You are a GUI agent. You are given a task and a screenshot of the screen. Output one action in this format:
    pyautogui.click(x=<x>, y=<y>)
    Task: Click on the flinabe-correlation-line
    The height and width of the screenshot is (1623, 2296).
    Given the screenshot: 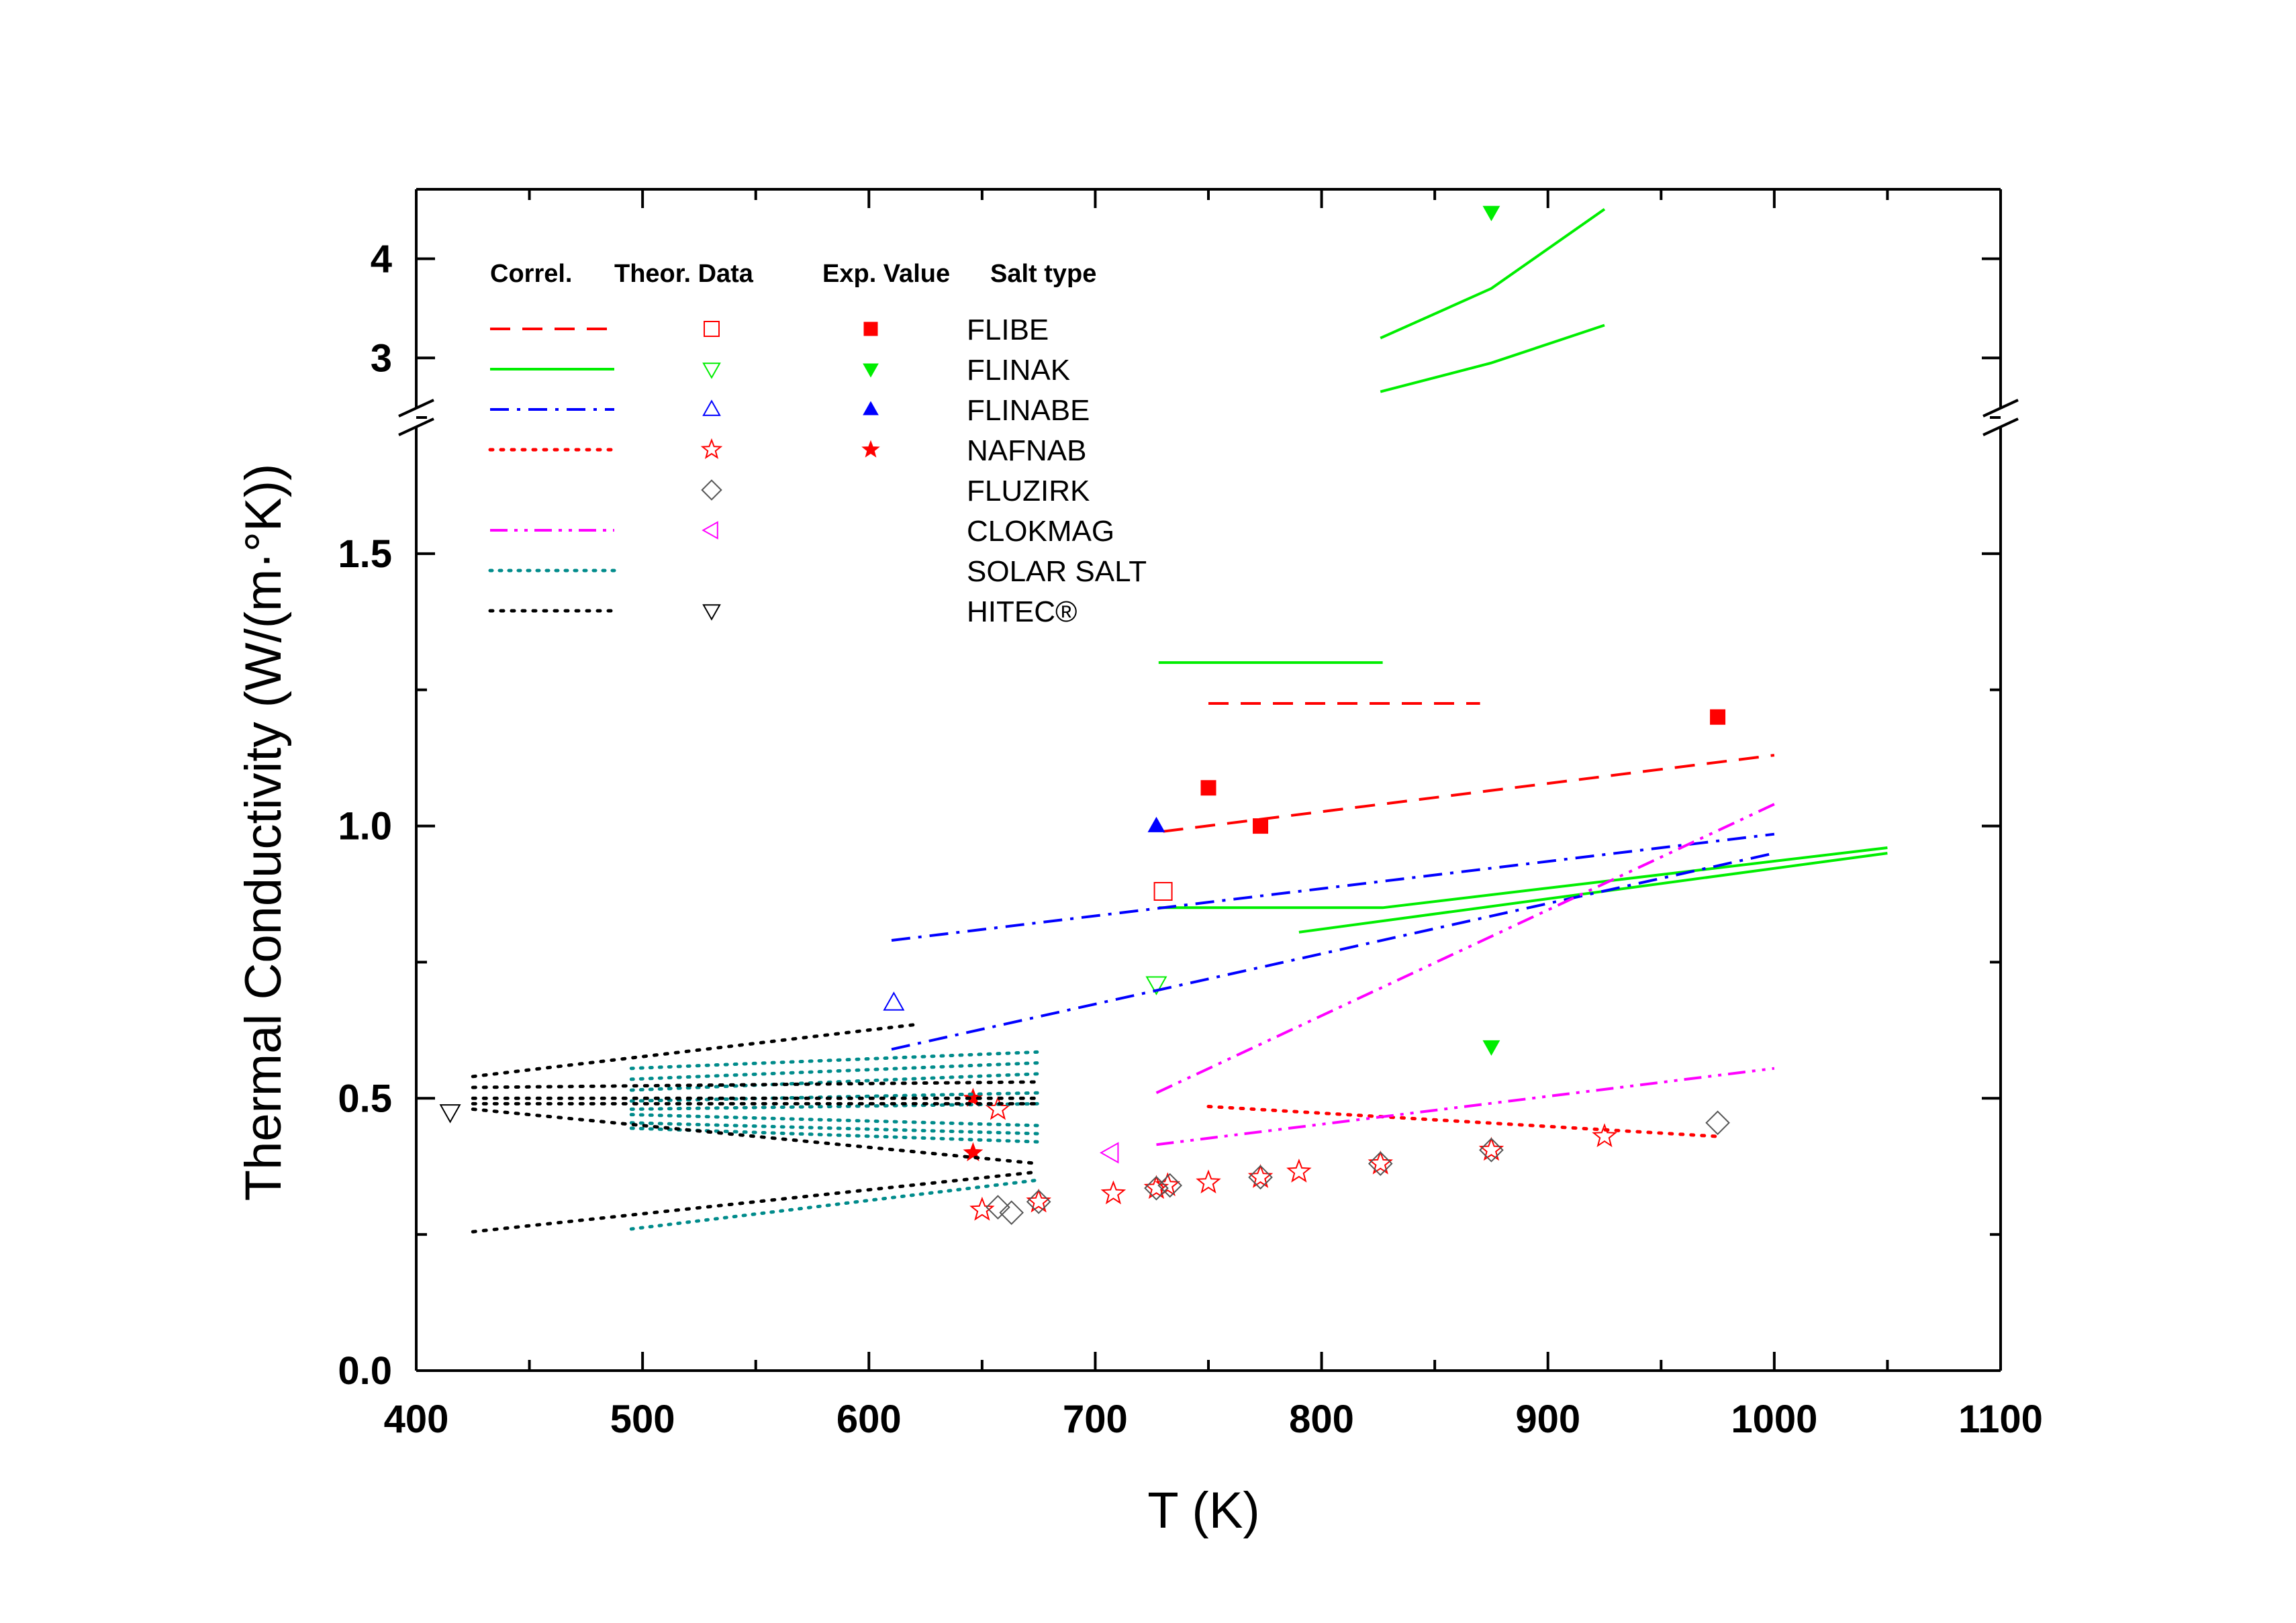 What is the action you would take?
    pyautogui.click(x=1333, y=887)
    